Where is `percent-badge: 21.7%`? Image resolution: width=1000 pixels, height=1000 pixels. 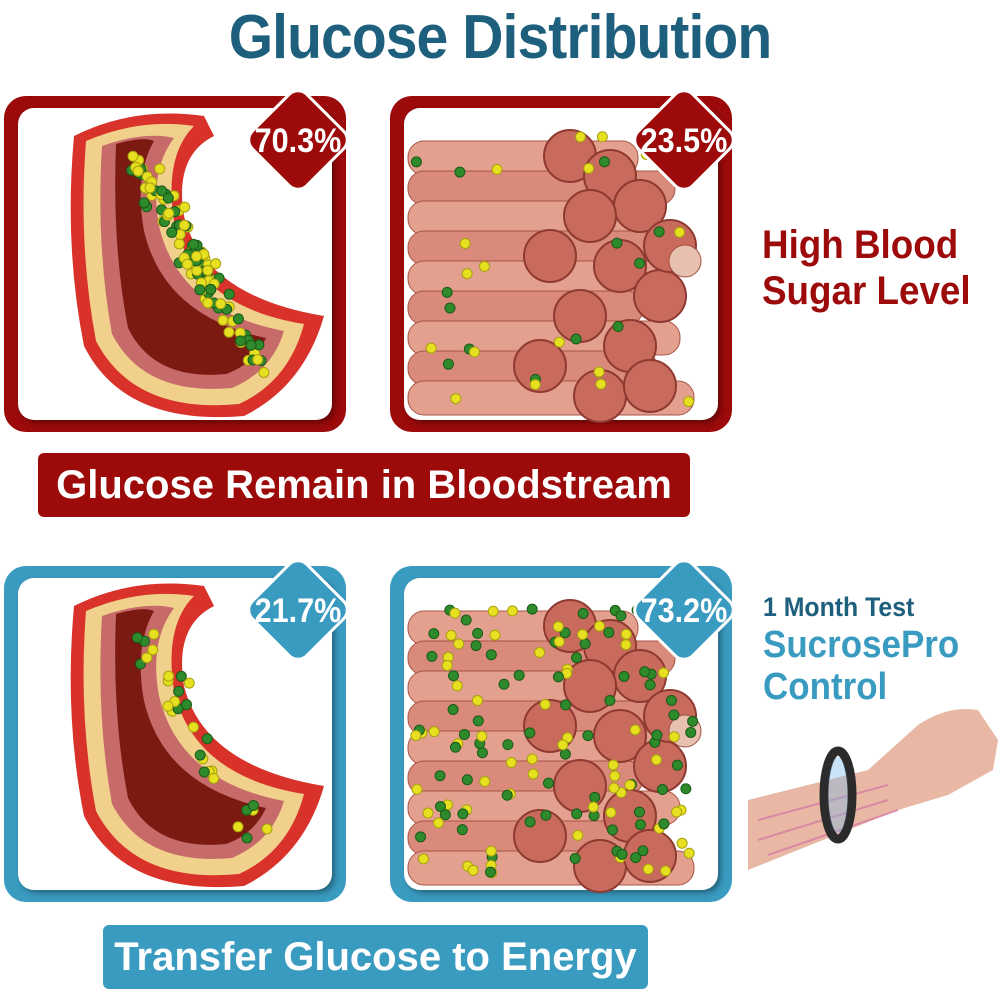
percent-badge: 21.7% is located at coordinates (298, 610).